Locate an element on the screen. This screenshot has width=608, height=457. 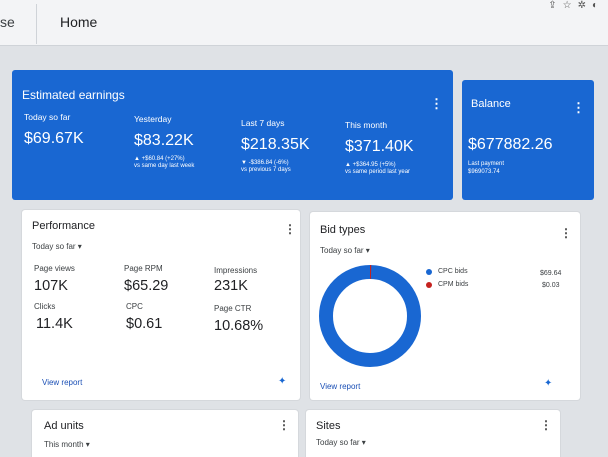
stat-label: Today so far is located at coordinates (47, 117).